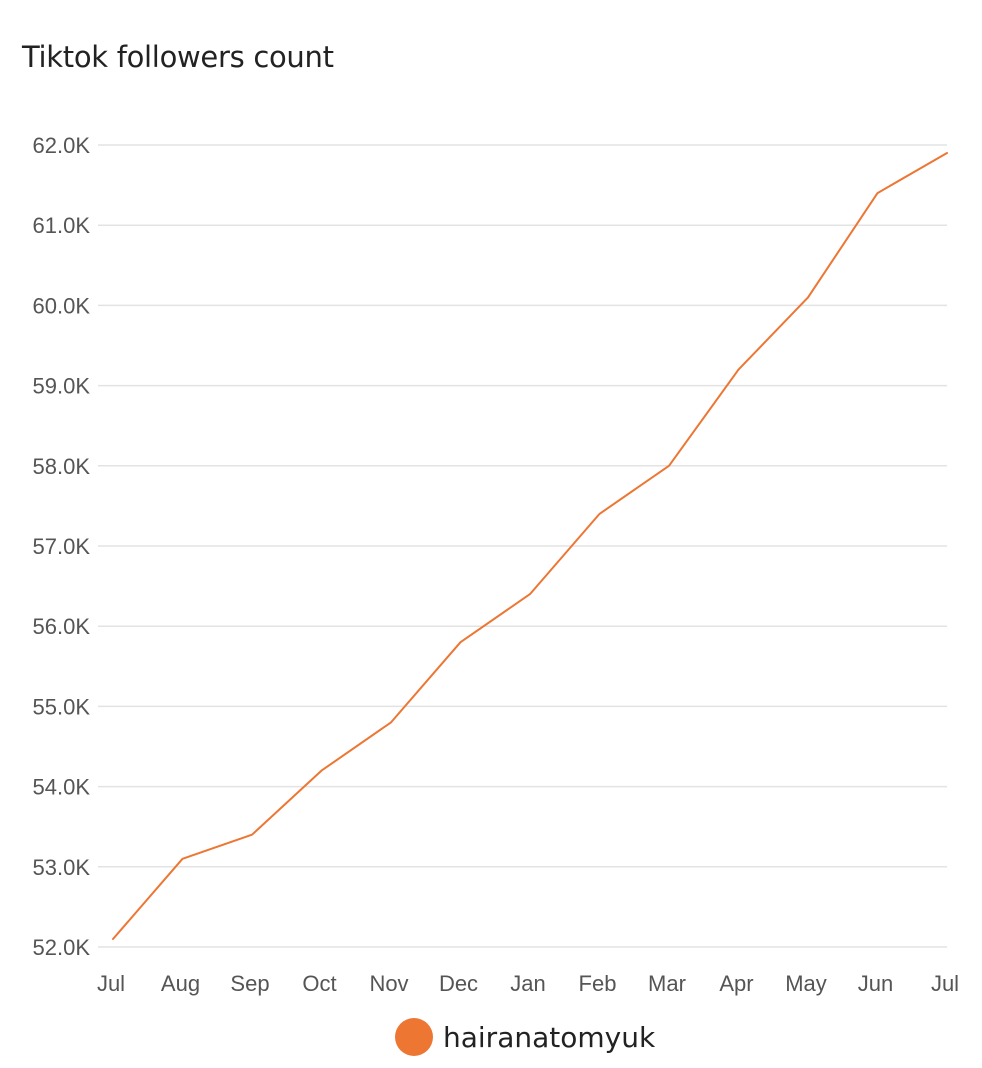 The width and height of the screenshot is (982, 1068). What do you see at coordinates (549, 1037) in the screenshot?
I see `legend-label: hairanatomyuk` at bounding box center [549, 1037].